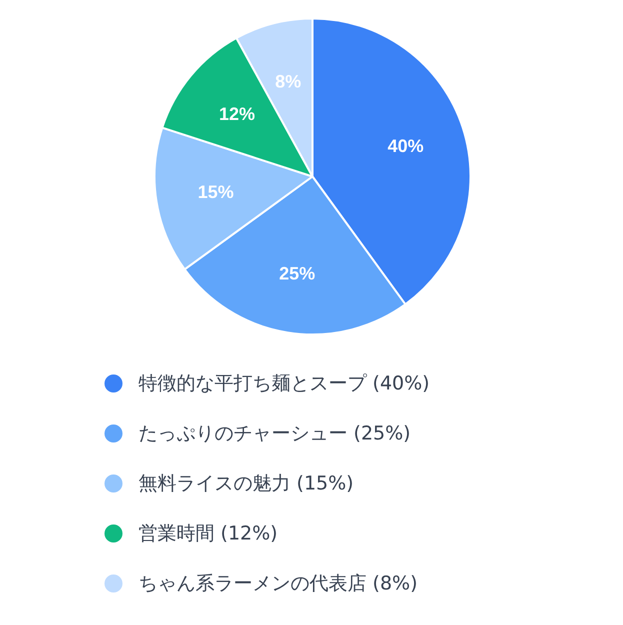 This screenshot has width=623, height=625. Describe the element at coordinates (297, 273) in the screenshot. I see `data-label: 25%` at that location.